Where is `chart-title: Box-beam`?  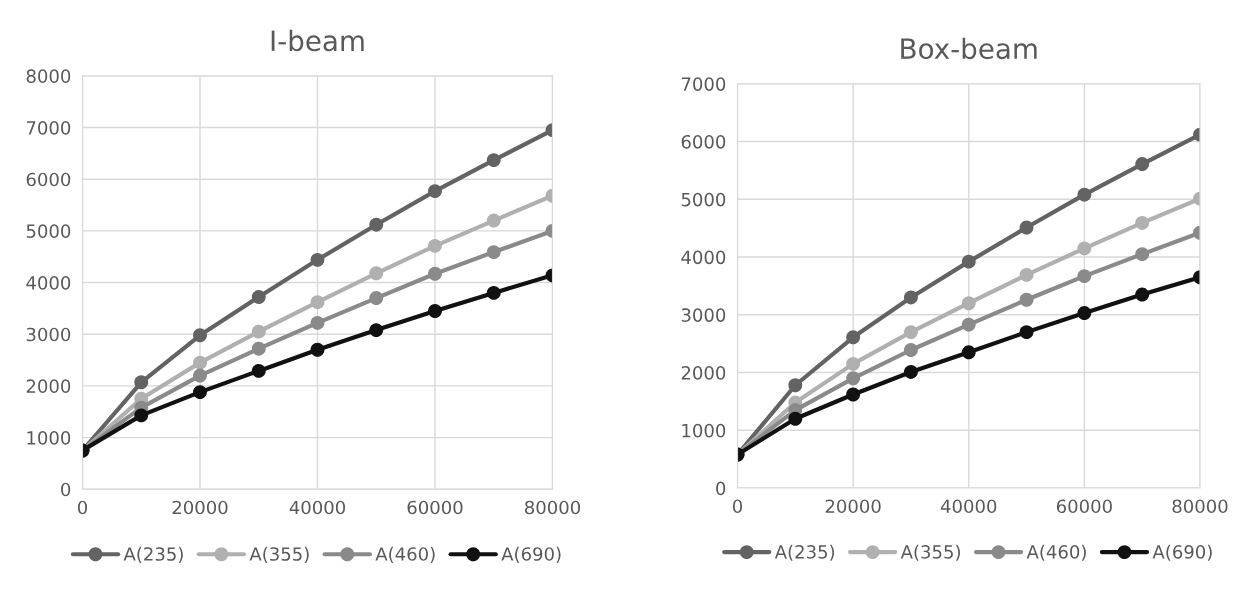
chart-title: Box-beam is located at coordinates (969, 48).